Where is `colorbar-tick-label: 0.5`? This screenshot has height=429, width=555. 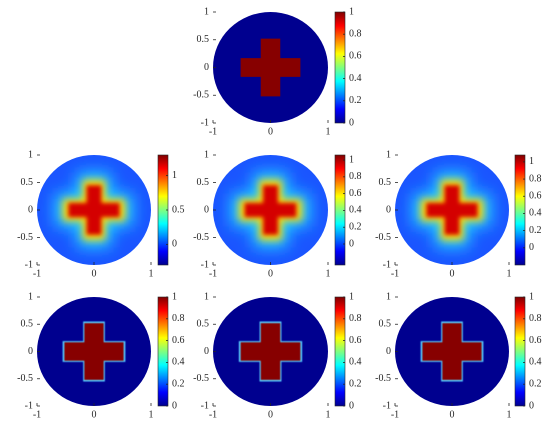 colorbar-tick-label: 0.5 is located at coordinates (178, 209).